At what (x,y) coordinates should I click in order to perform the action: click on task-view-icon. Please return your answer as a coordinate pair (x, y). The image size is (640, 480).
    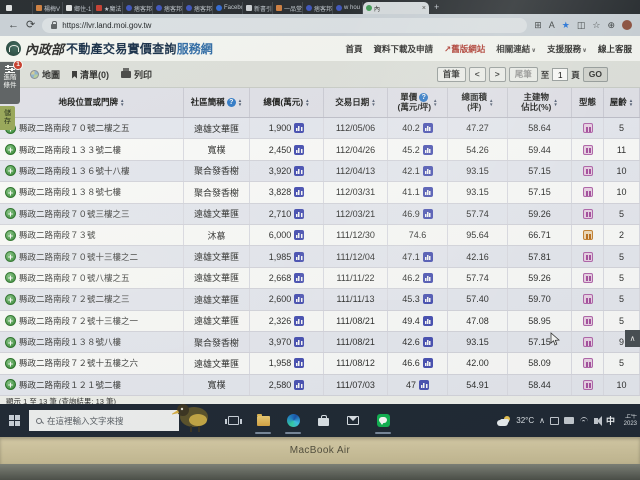
    Looking at the image, I should click on (233, 421).